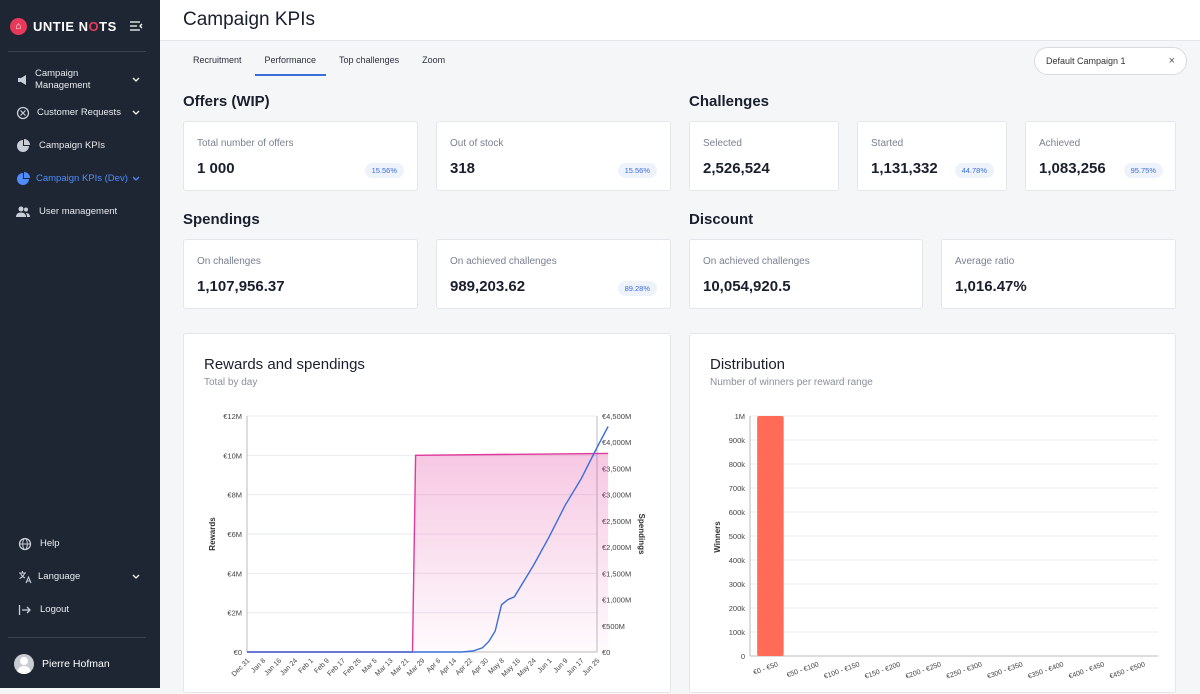 The image size is (1200, 694). What do you see at coordinates (62, 664) in the screenshot?
I see `user-profile: Pierre Hofman` at bounding box center [62, 664].